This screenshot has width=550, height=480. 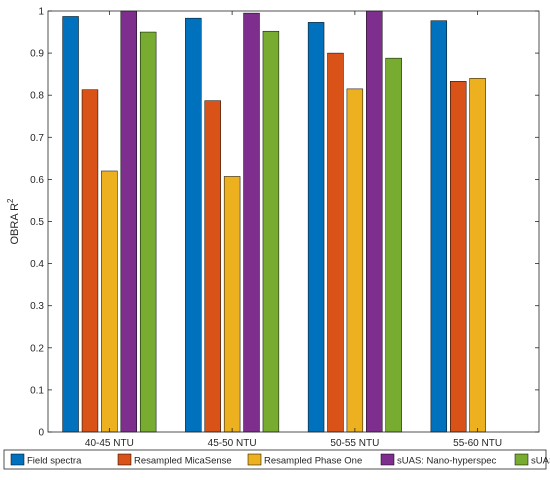 What do you see at coordinates (37, 222) in the screenshot?
I see `y-tick-label: 0.5` at bounding box center [37, 222].